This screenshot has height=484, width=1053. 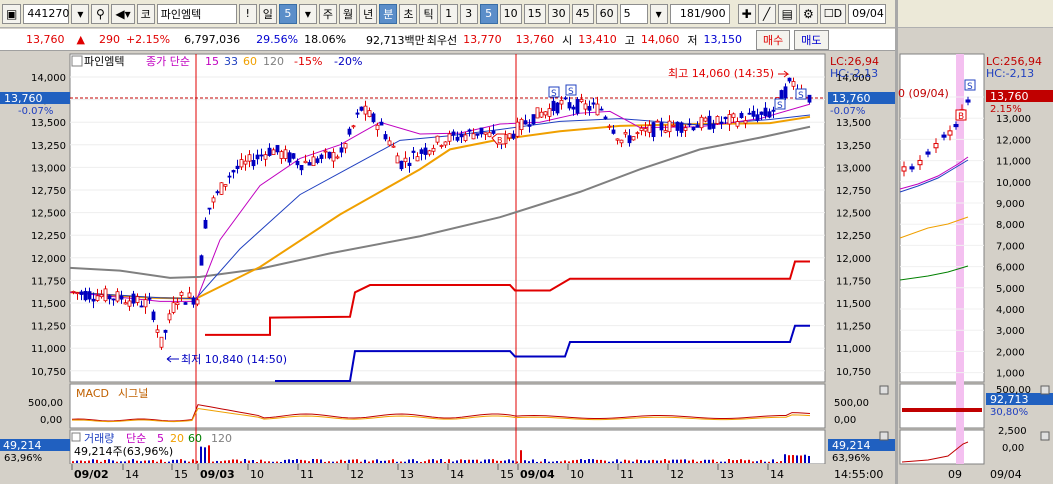 What do you see at coordinates (368, 13) in the screenshot?
I see `period-year-button: 년` at bounding box center [368, 13].